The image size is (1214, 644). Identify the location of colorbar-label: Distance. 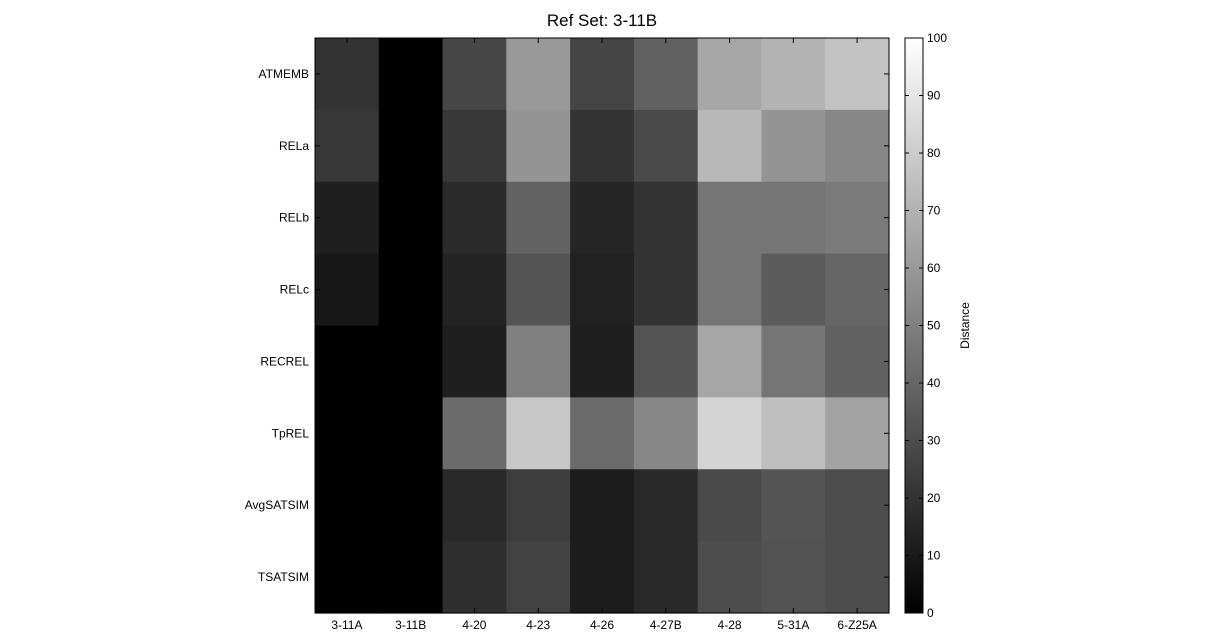
(965, 325).